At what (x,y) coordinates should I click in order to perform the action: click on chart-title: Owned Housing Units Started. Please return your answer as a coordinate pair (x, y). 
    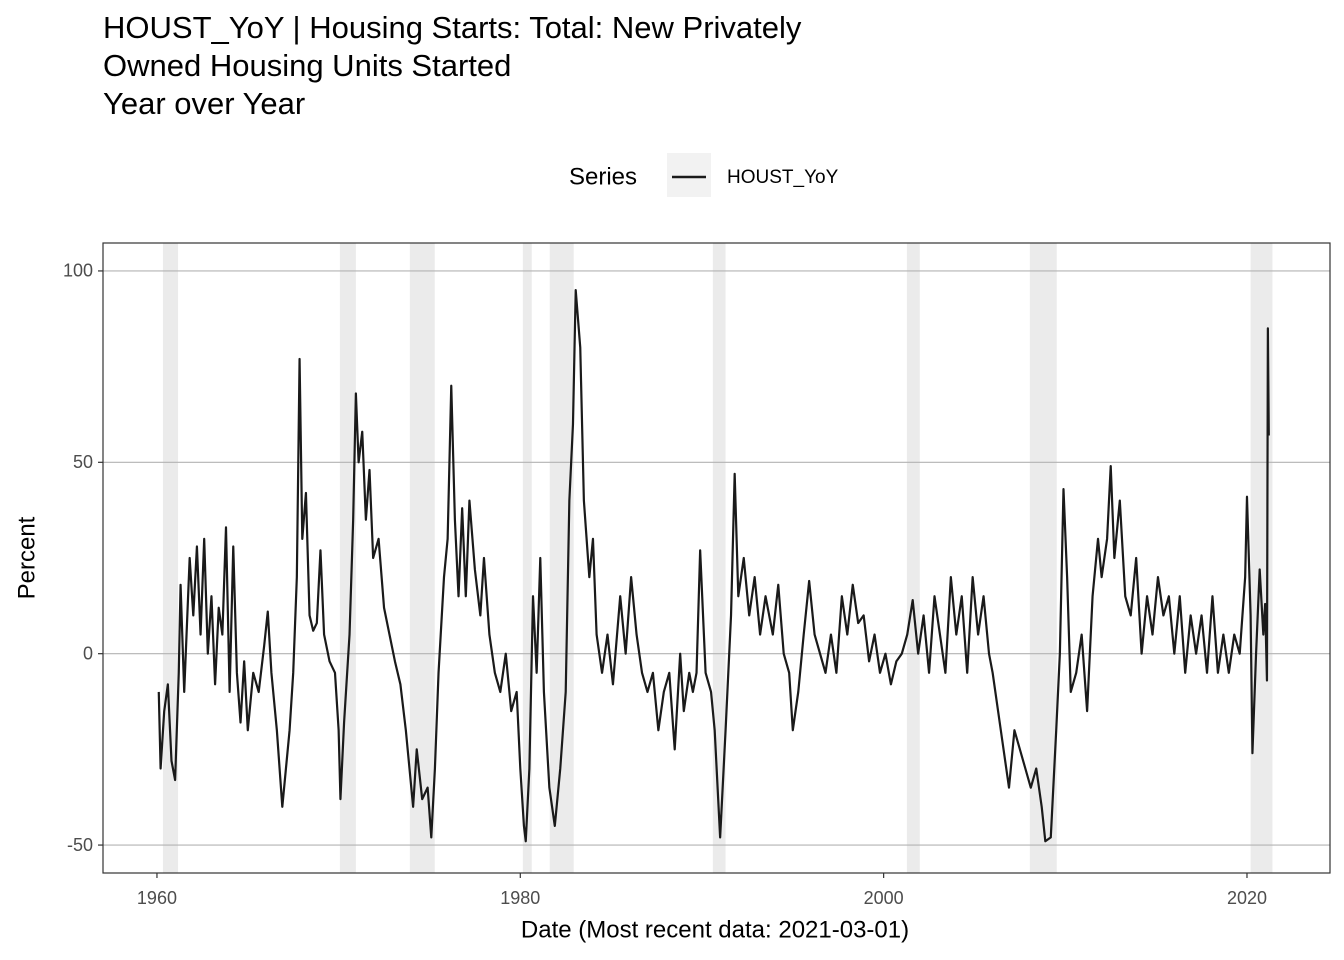
    Looking at the image, I should click on (307, 65).